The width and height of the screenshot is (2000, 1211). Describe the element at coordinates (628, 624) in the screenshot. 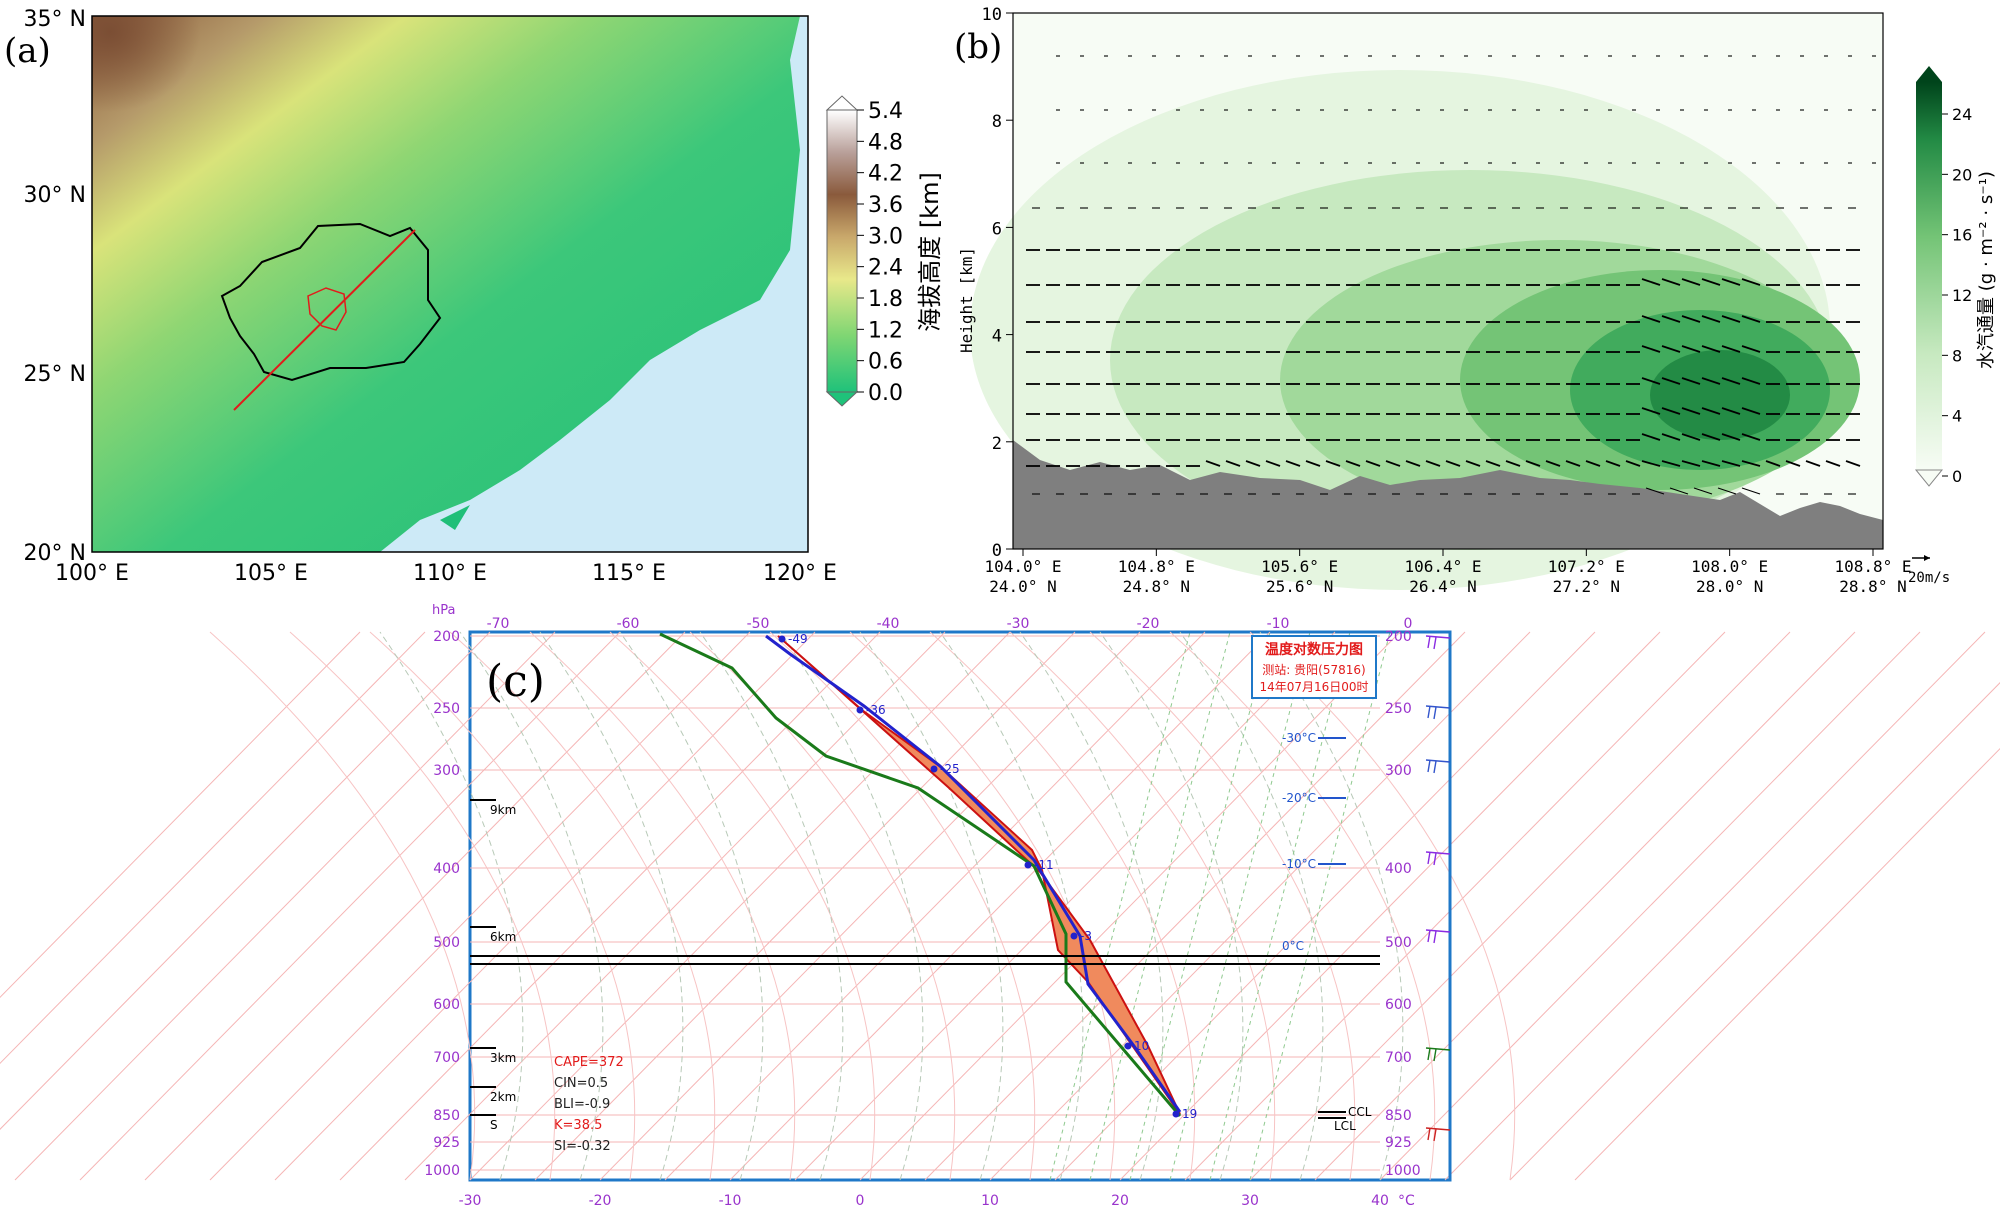

I see `top-temp-label: -60` at that location.